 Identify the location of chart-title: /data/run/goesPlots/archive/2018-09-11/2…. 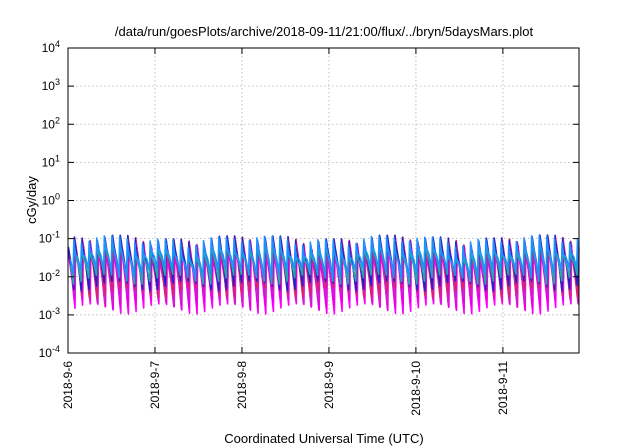
(324, 31).